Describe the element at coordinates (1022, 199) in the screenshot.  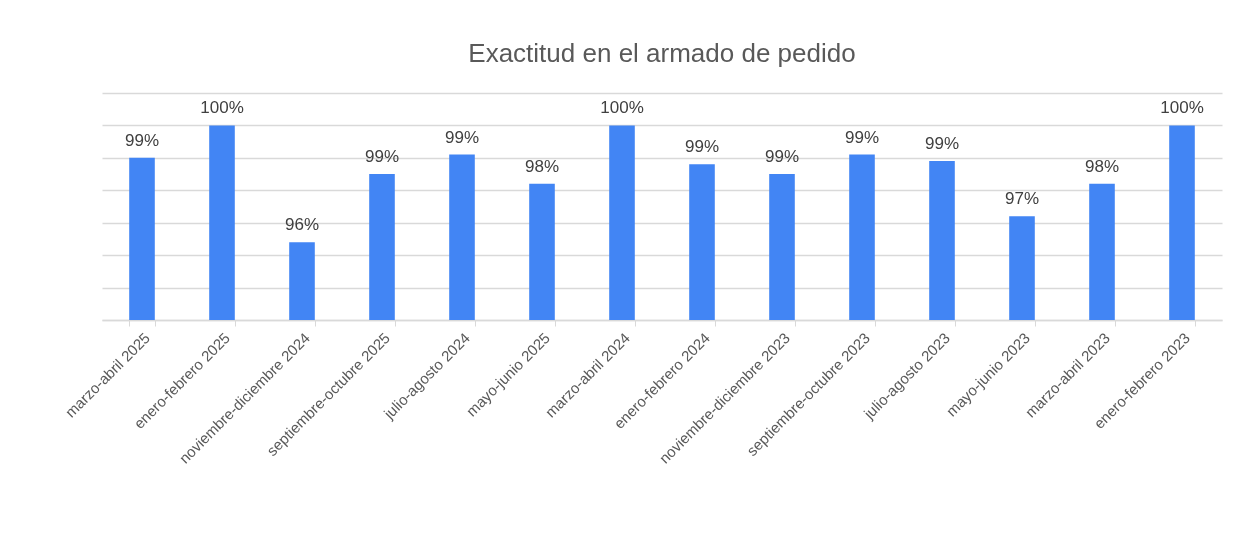
I see `data-label: 97%` at that location.